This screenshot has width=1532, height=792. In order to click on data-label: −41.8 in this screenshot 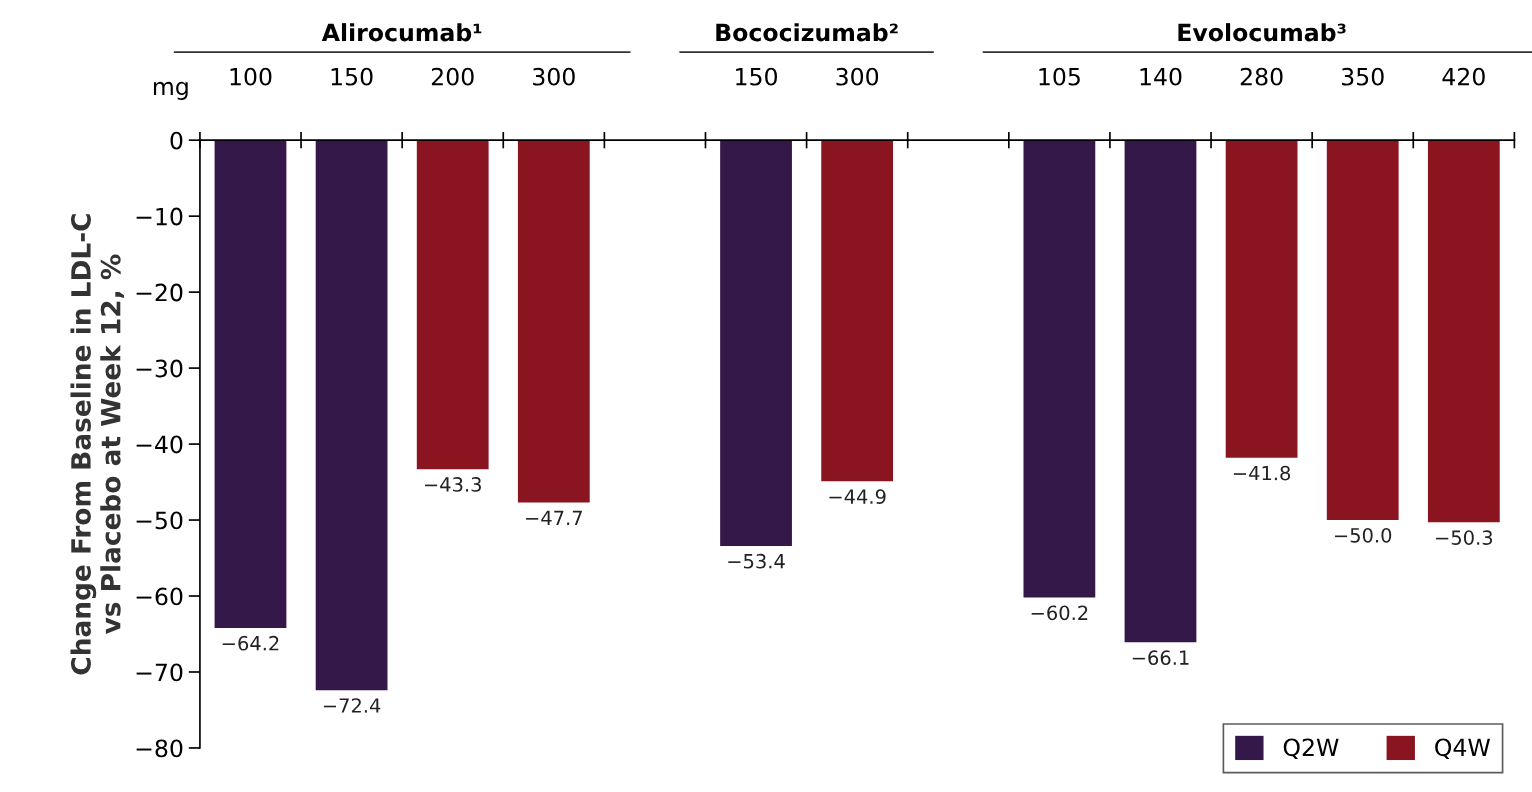, I will do `click(1262, 473)`.